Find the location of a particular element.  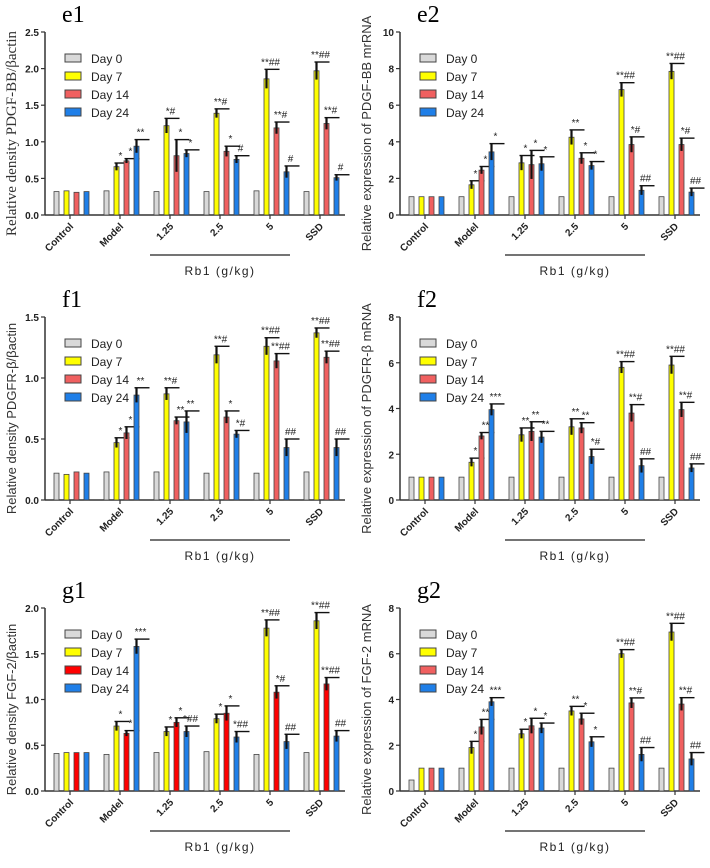

legend-label: Day 7 is located at coordinates (462, 77).